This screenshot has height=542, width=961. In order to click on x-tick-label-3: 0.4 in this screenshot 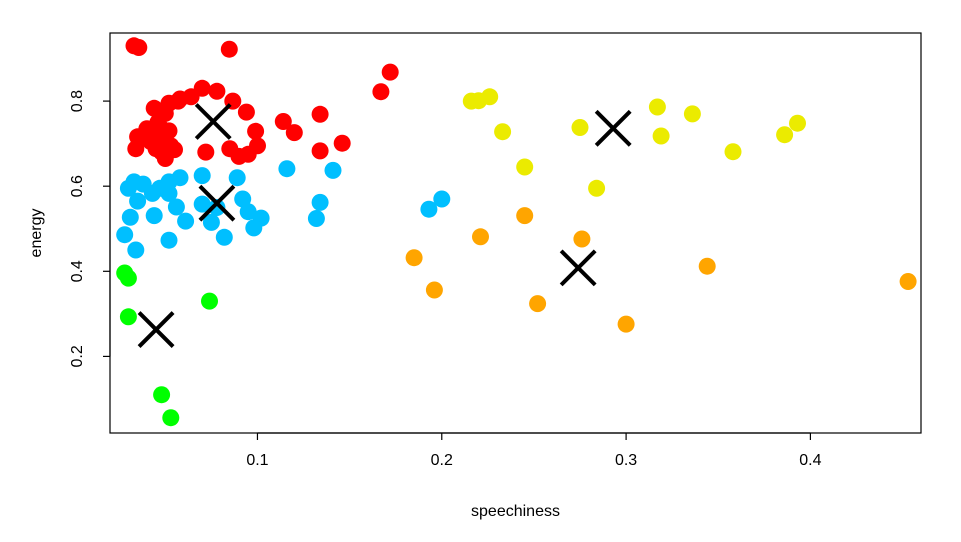, I will do `click(810, 460)`.